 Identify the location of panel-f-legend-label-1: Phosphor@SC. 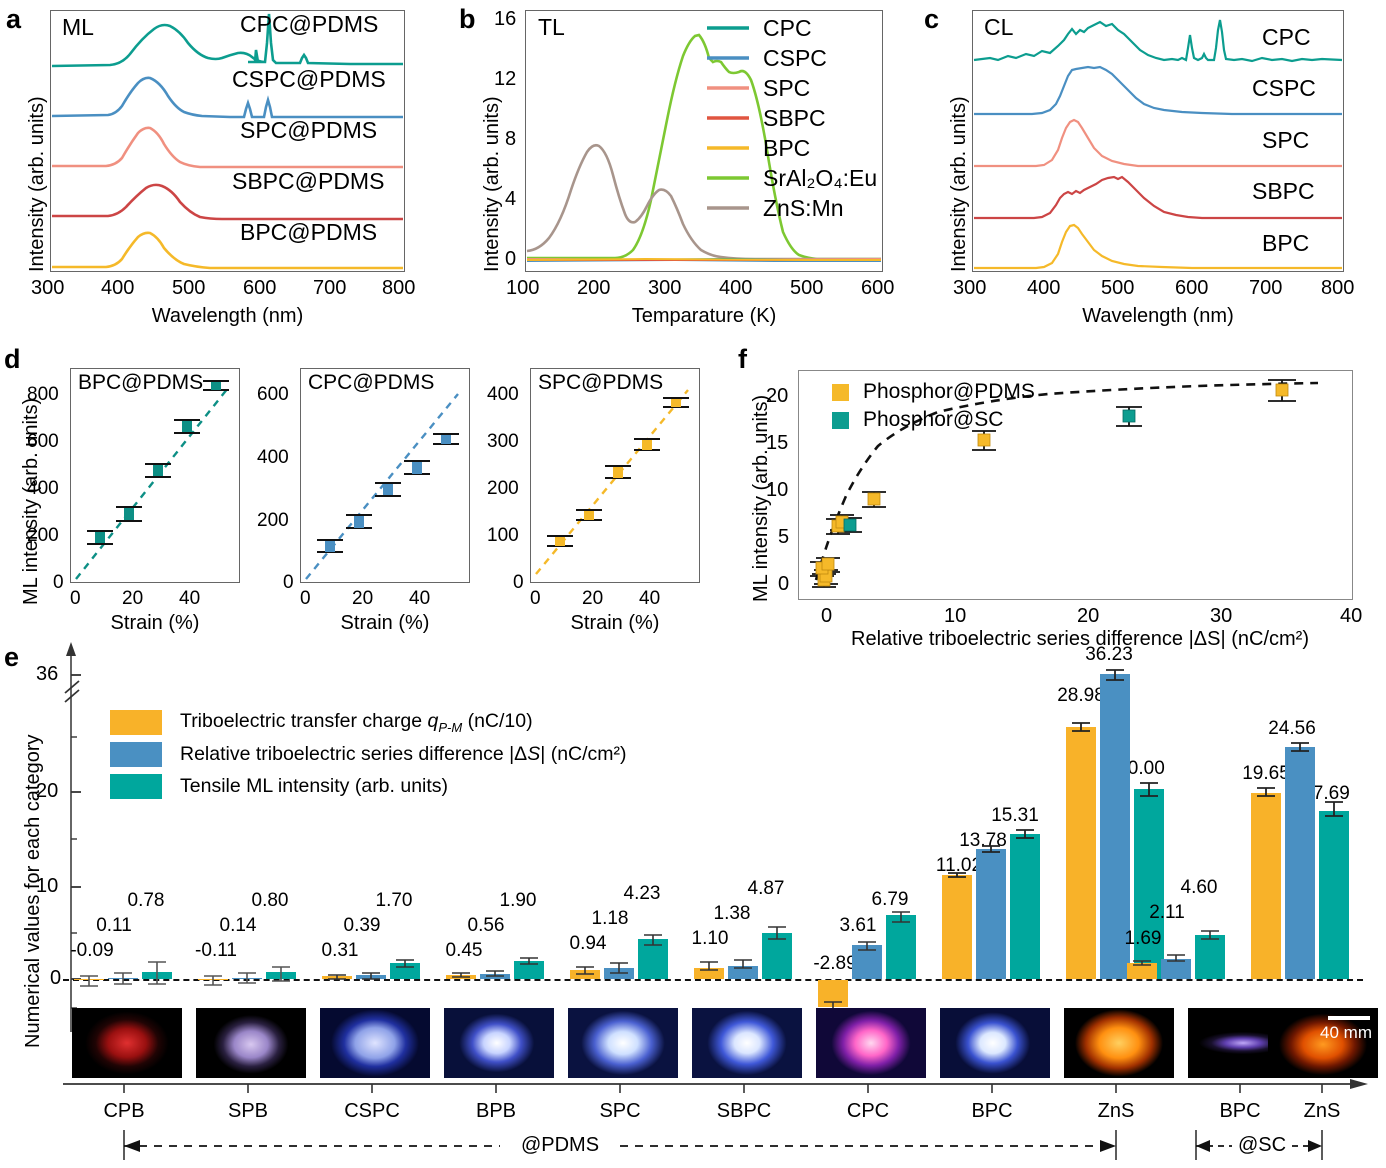
(933, 419).